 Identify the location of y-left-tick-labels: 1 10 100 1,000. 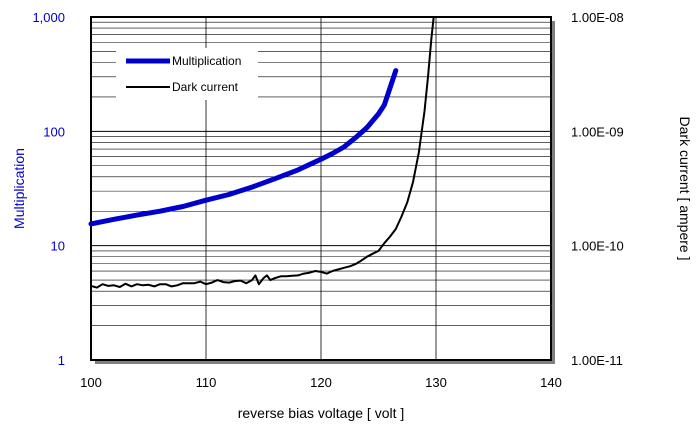
(48, 189).